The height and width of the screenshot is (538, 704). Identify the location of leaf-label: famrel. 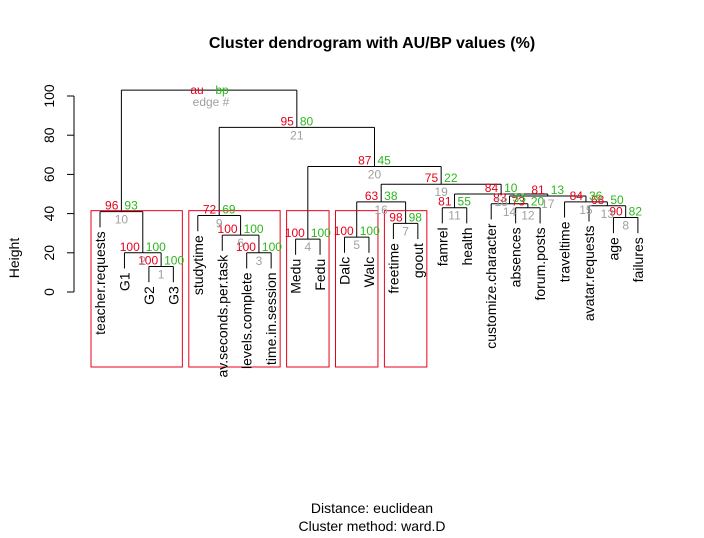
(442, 246).